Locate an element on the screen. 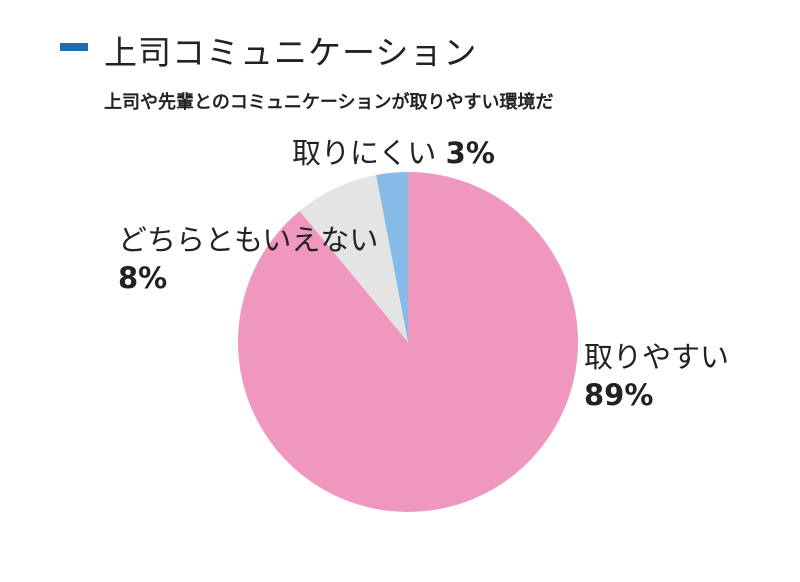 The image size is (800, 582). slice-label-hard: 取りにくい 3% is located at coordinates (393, 153).